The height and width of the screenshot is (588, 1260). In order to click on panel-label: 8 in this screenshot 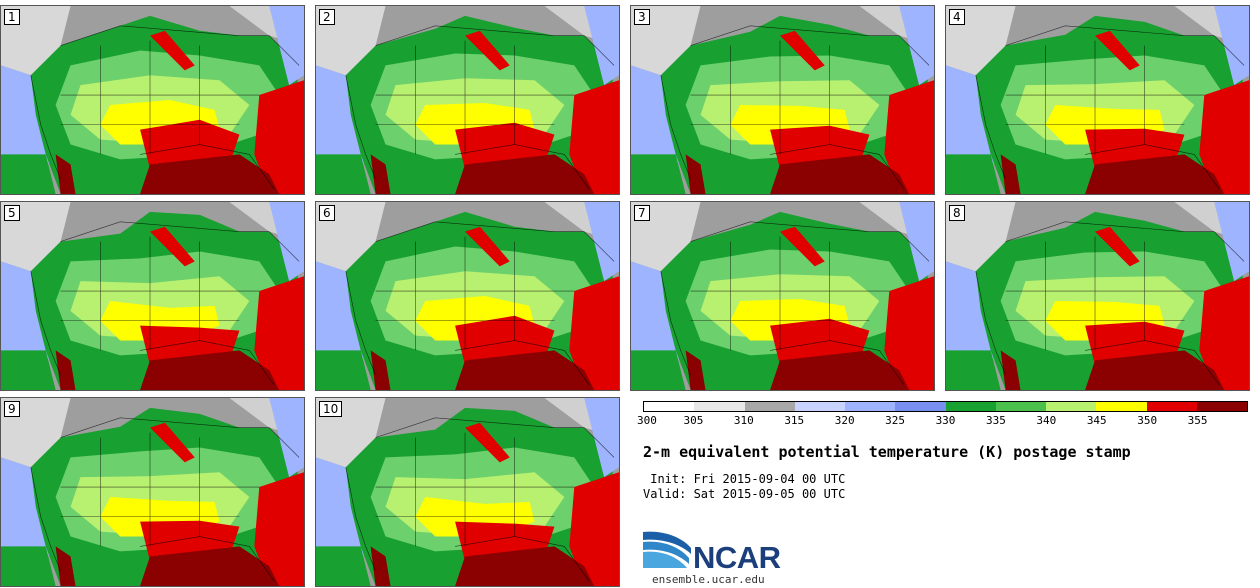, I will do `click(957, 213)`.